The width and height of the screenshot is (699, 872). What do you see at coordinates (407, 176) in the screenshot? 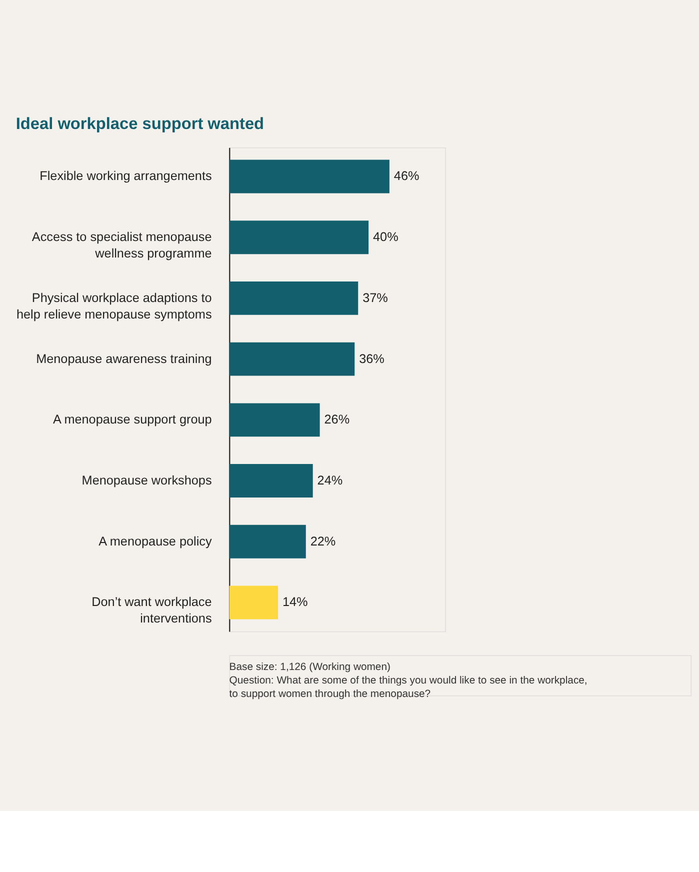
I see `data-label: 46%` at bounding box center [407, 176].